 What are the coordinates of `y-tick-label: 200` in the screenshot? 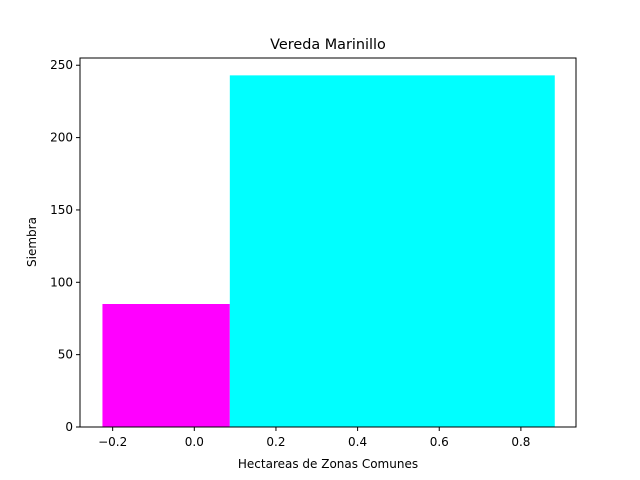 It's located at (61, 138).